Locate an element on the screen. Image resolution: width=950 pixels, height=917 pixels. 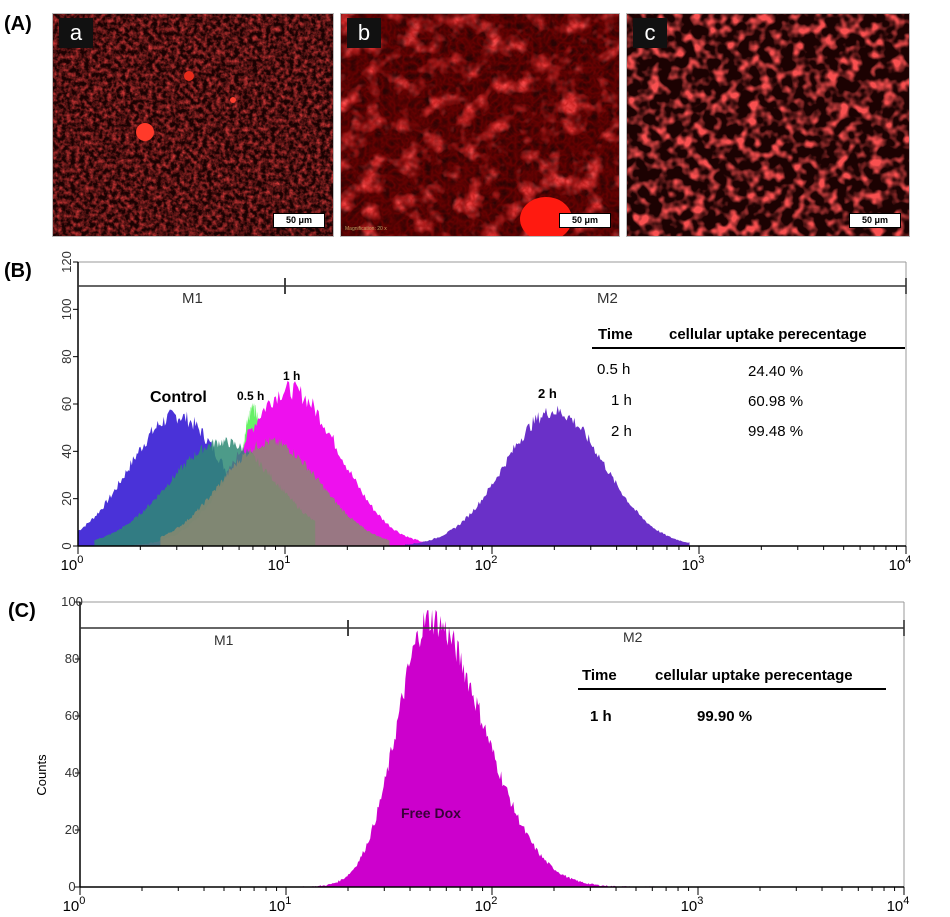
micrograph-b-scalebar: 50 μm is located at coordinates (585, 220).